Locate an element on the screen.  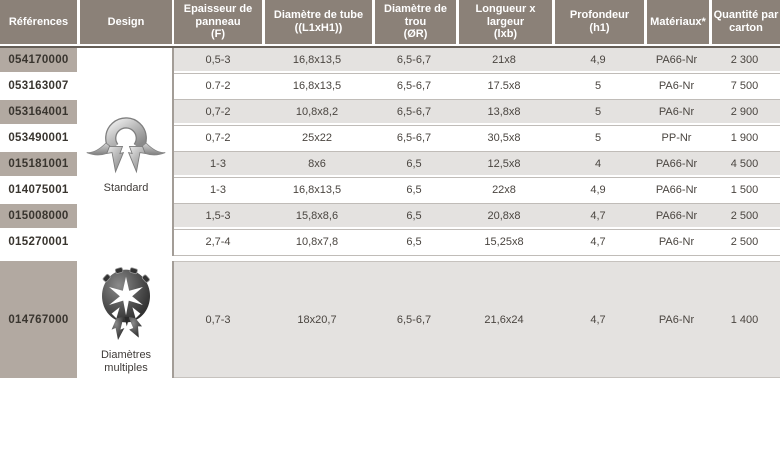
cell-materiaux: PP-Nr is located at coordinates (676, 137).